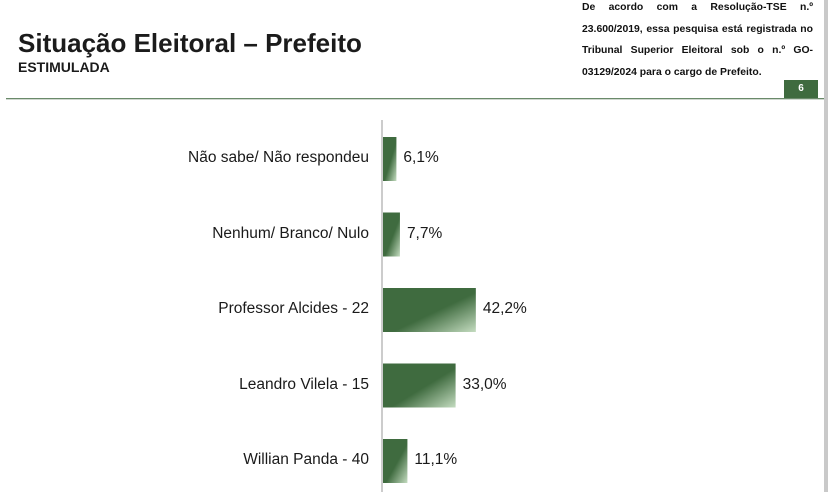  What do you see at coordinates (290, 233) in the screenshot?
I see `category-label: Nenhum/ Branco/ Nulo` at bounding box center [290, 233].